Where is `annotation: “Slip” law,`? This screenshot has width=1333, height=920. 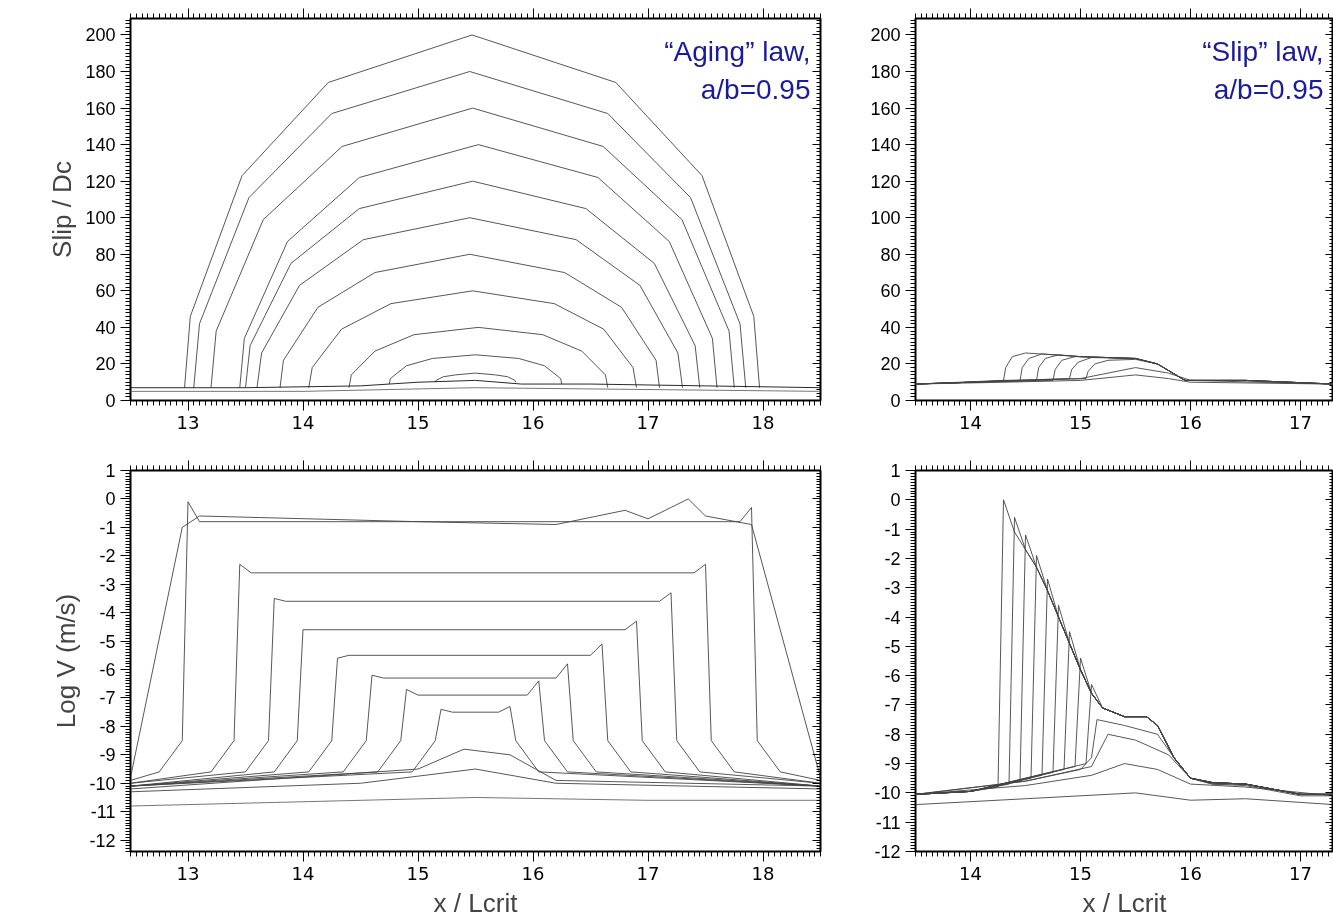
annotation: “Slip” law, is located at coordinates (1263, 51).